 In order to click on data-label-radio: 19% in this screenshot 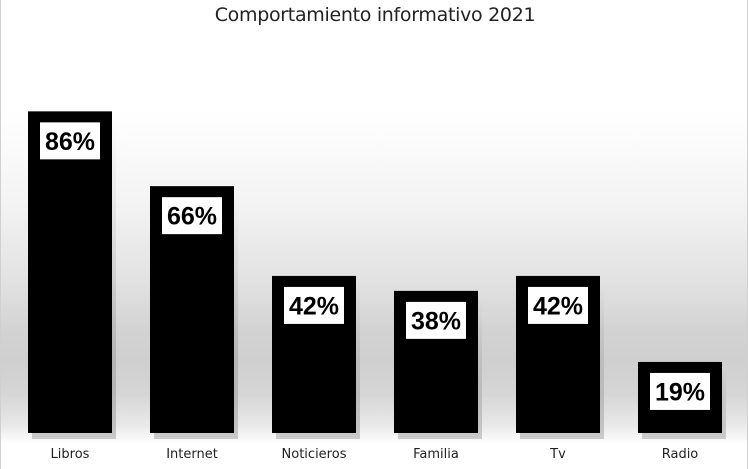, I will do `click(680, 392)`.